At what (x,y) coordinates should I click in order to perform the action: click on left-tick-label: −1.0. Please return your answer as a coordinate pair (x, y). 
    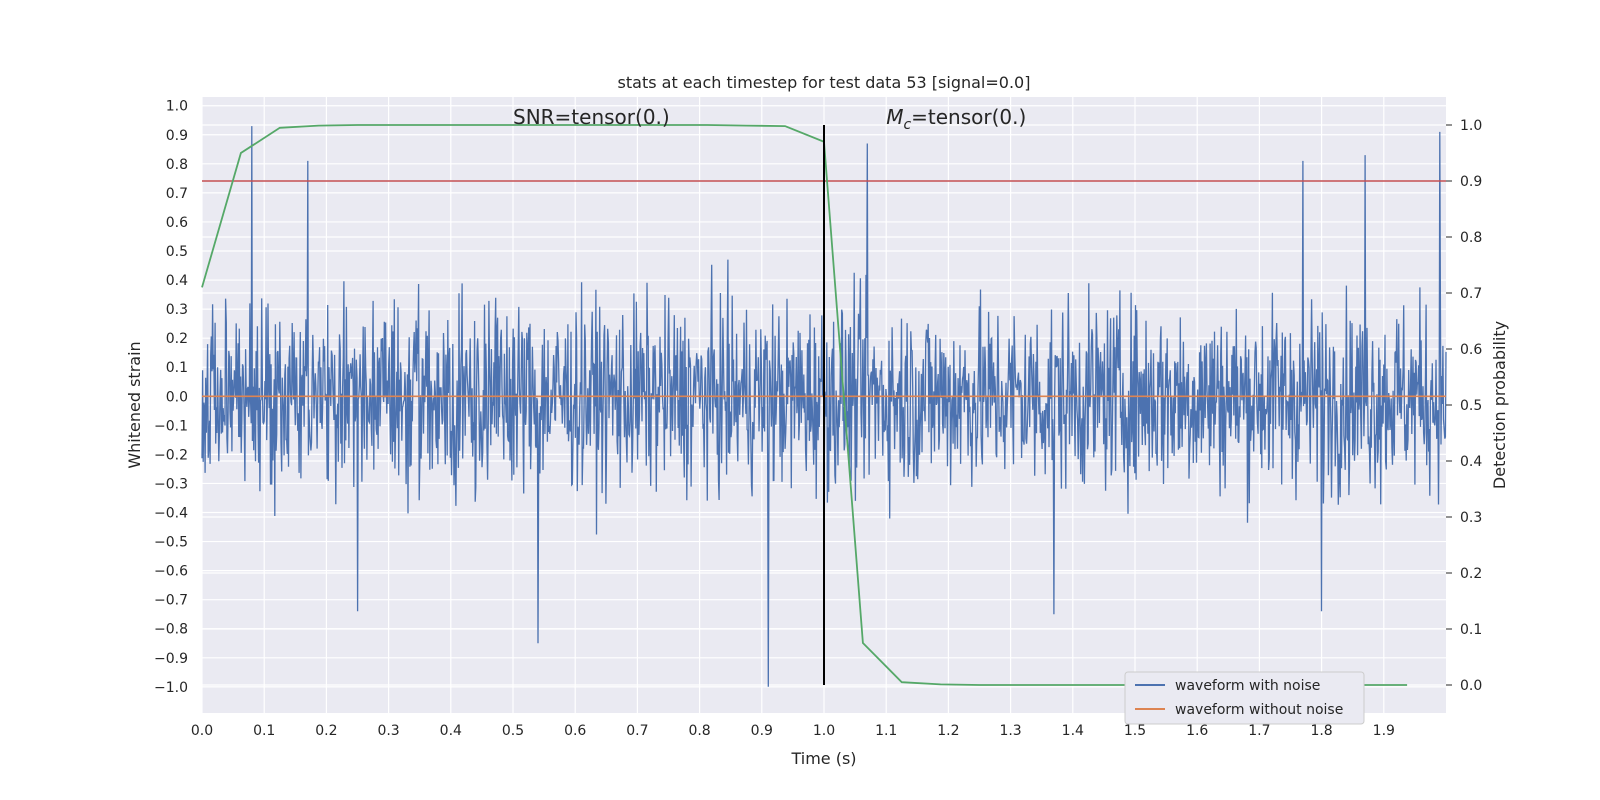
    Looking at the image, I should click on (171, 688).